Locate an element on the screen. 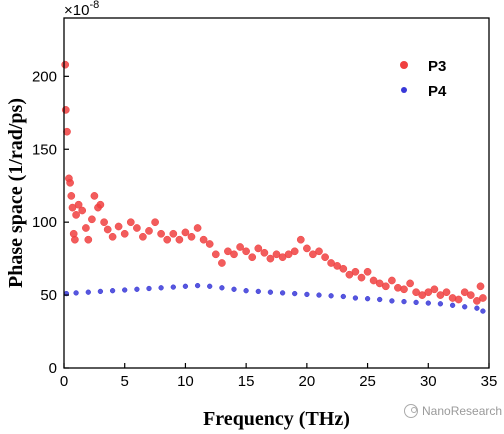  y-axis-ticks: 0 50 100 150 200 is located at coordinates (50, 222).